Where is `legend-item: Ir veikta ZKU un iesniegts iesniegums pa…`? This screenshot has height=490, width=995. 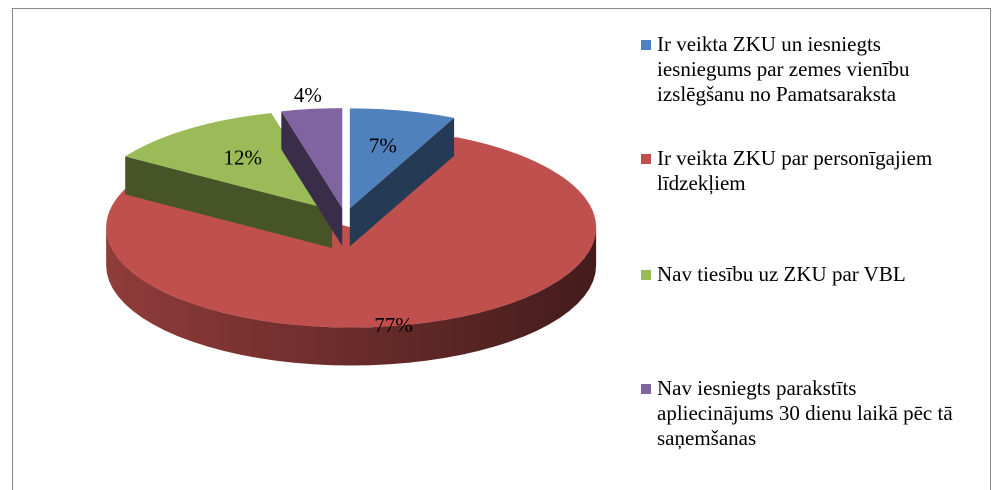
legend-item: Ir veikta ZKU un iesniegts iesniegums pa… is located at coordinates (806, 69).